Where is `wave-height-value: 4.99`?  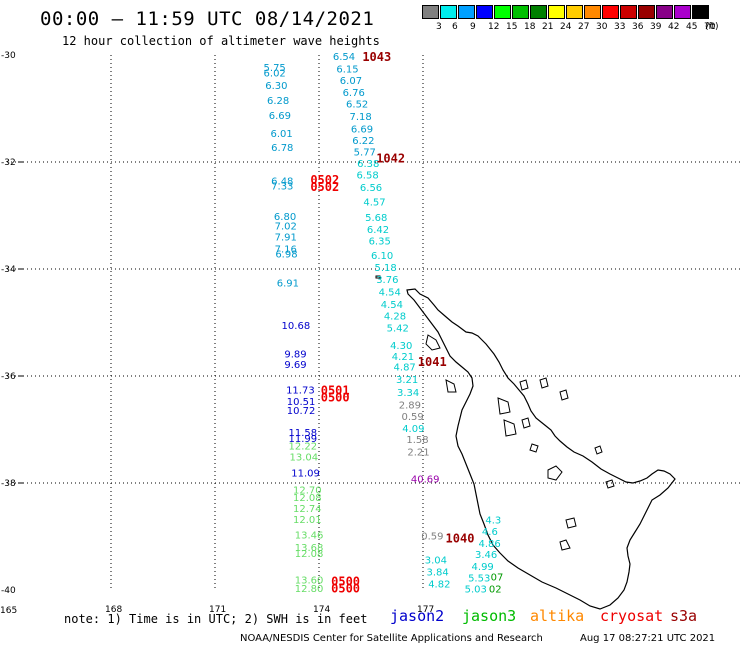 wave-height-value: 4.99 is located at coordinates (483, 567).